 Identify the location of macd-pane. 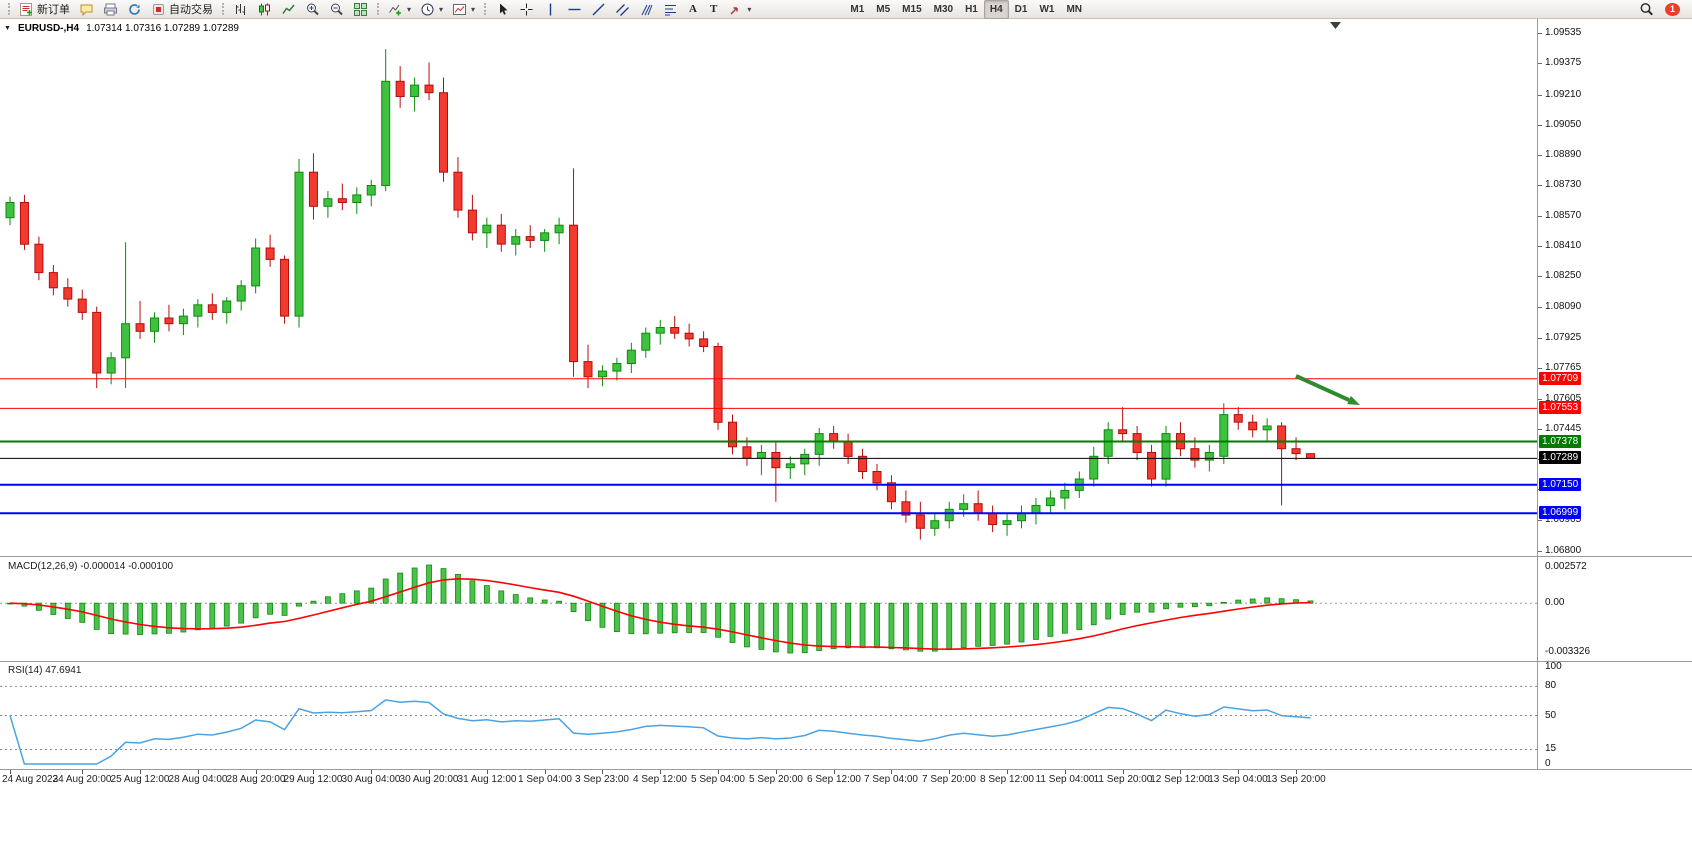
(768, 609).